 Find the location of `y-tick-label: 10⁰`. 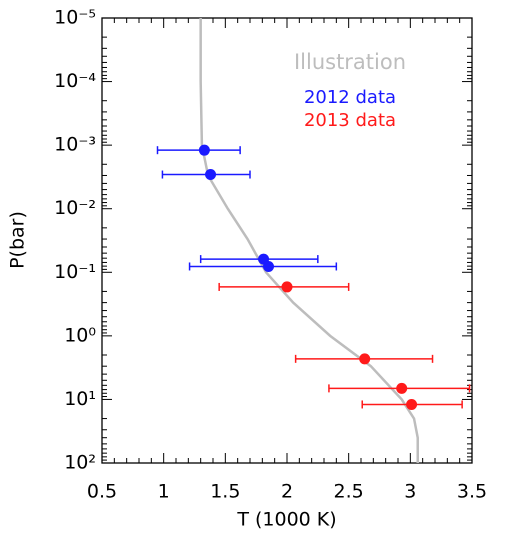

y-tick-label: 10⁰ is located at coordinates (80, 335).